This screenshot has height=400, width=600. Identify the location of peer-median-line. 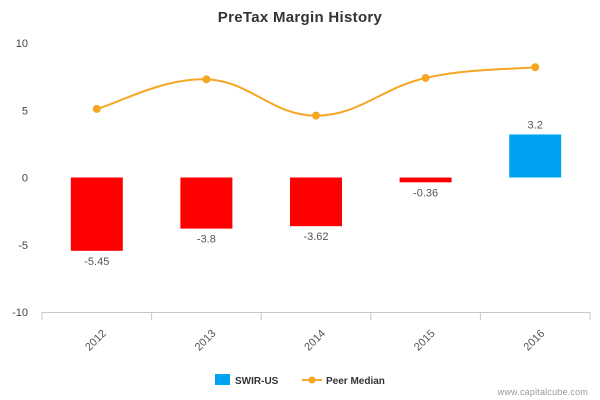
(316, 91).